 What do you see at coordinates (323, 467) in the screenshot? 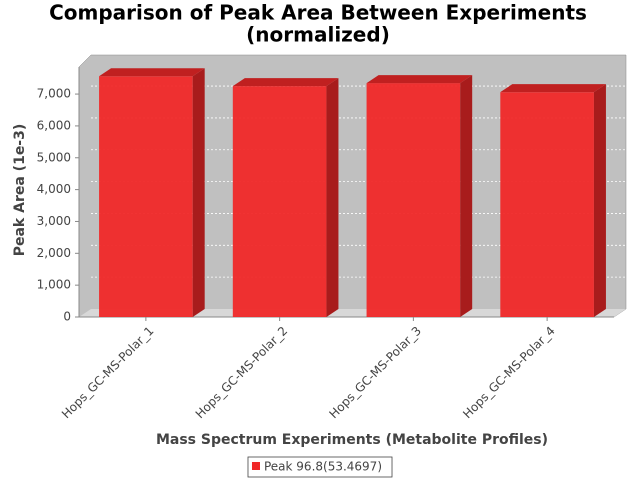
I see `legend-label: Peak 96.8(53.4697)` at bounding box center [323, 467].